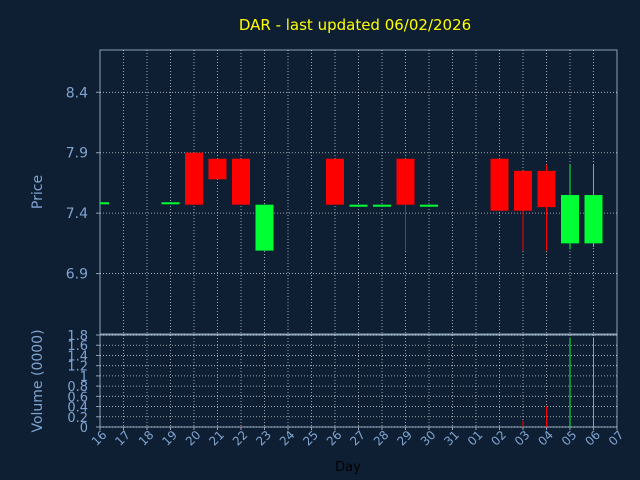 This screenshot has width=640, height=480. Describe the element at coordinates (451, 438) in the screenshot. I see `x-tick-label: 31` at that location.